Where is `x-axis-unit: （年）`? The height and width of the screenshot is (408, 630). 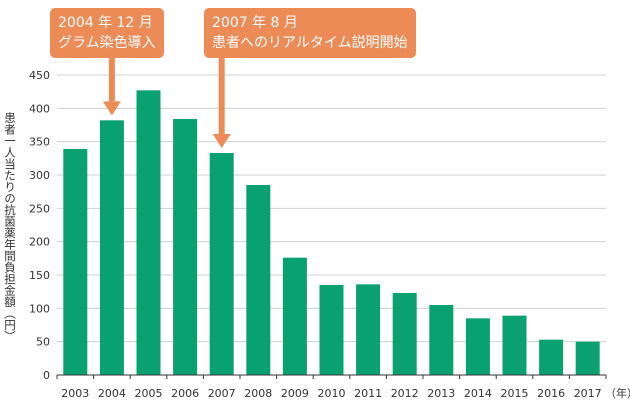
x-axis-unit: （年） is located at coordinates (617, 393).